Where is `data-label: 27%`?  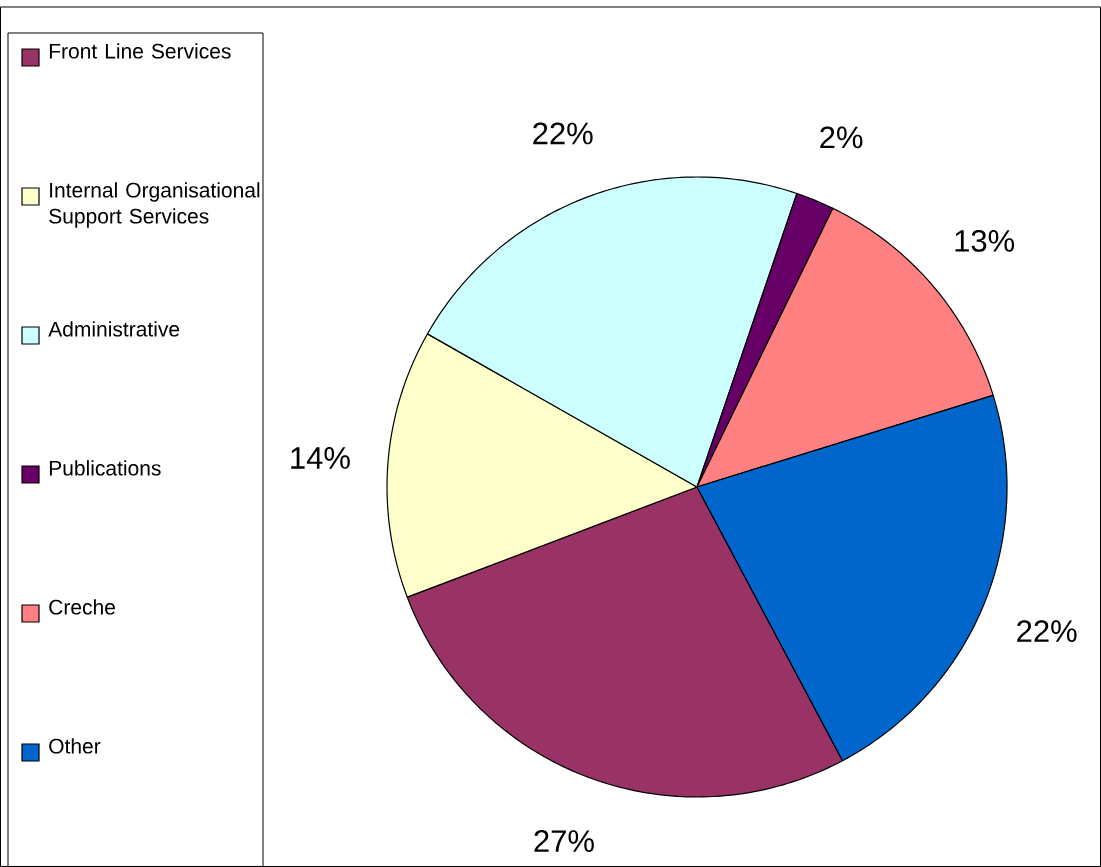 data-label: 27% is located at coordinates (564, 841).